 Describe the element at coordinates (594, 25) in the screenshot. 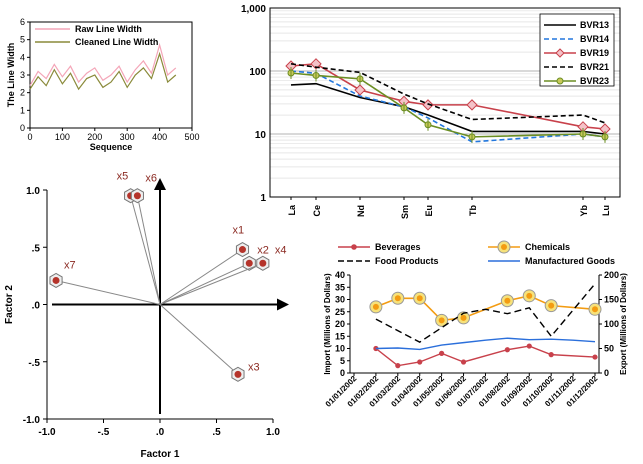

I see `legend-label: BVR13` at that location.